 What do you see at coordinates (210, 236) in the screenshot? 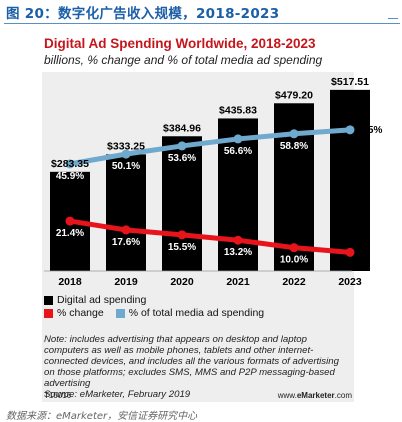
I see `change-line` at bounding box center [210, 236].